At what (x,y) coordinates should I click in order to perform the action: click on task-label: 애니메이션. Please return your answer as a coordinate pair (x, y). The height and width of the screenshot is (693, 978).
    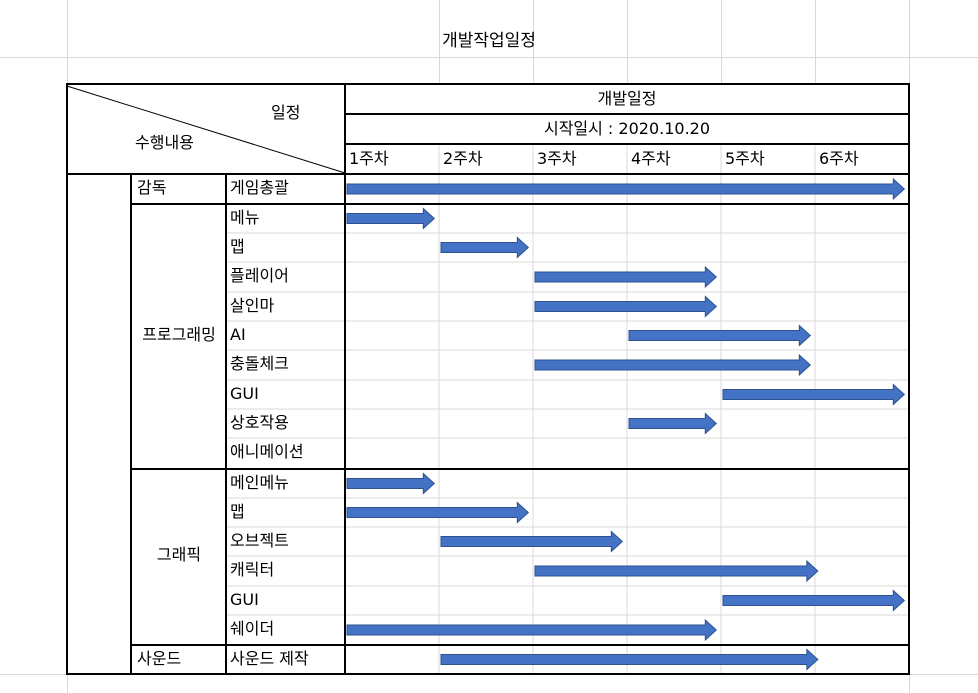
    Looking at the image, I should click on (267, 451).